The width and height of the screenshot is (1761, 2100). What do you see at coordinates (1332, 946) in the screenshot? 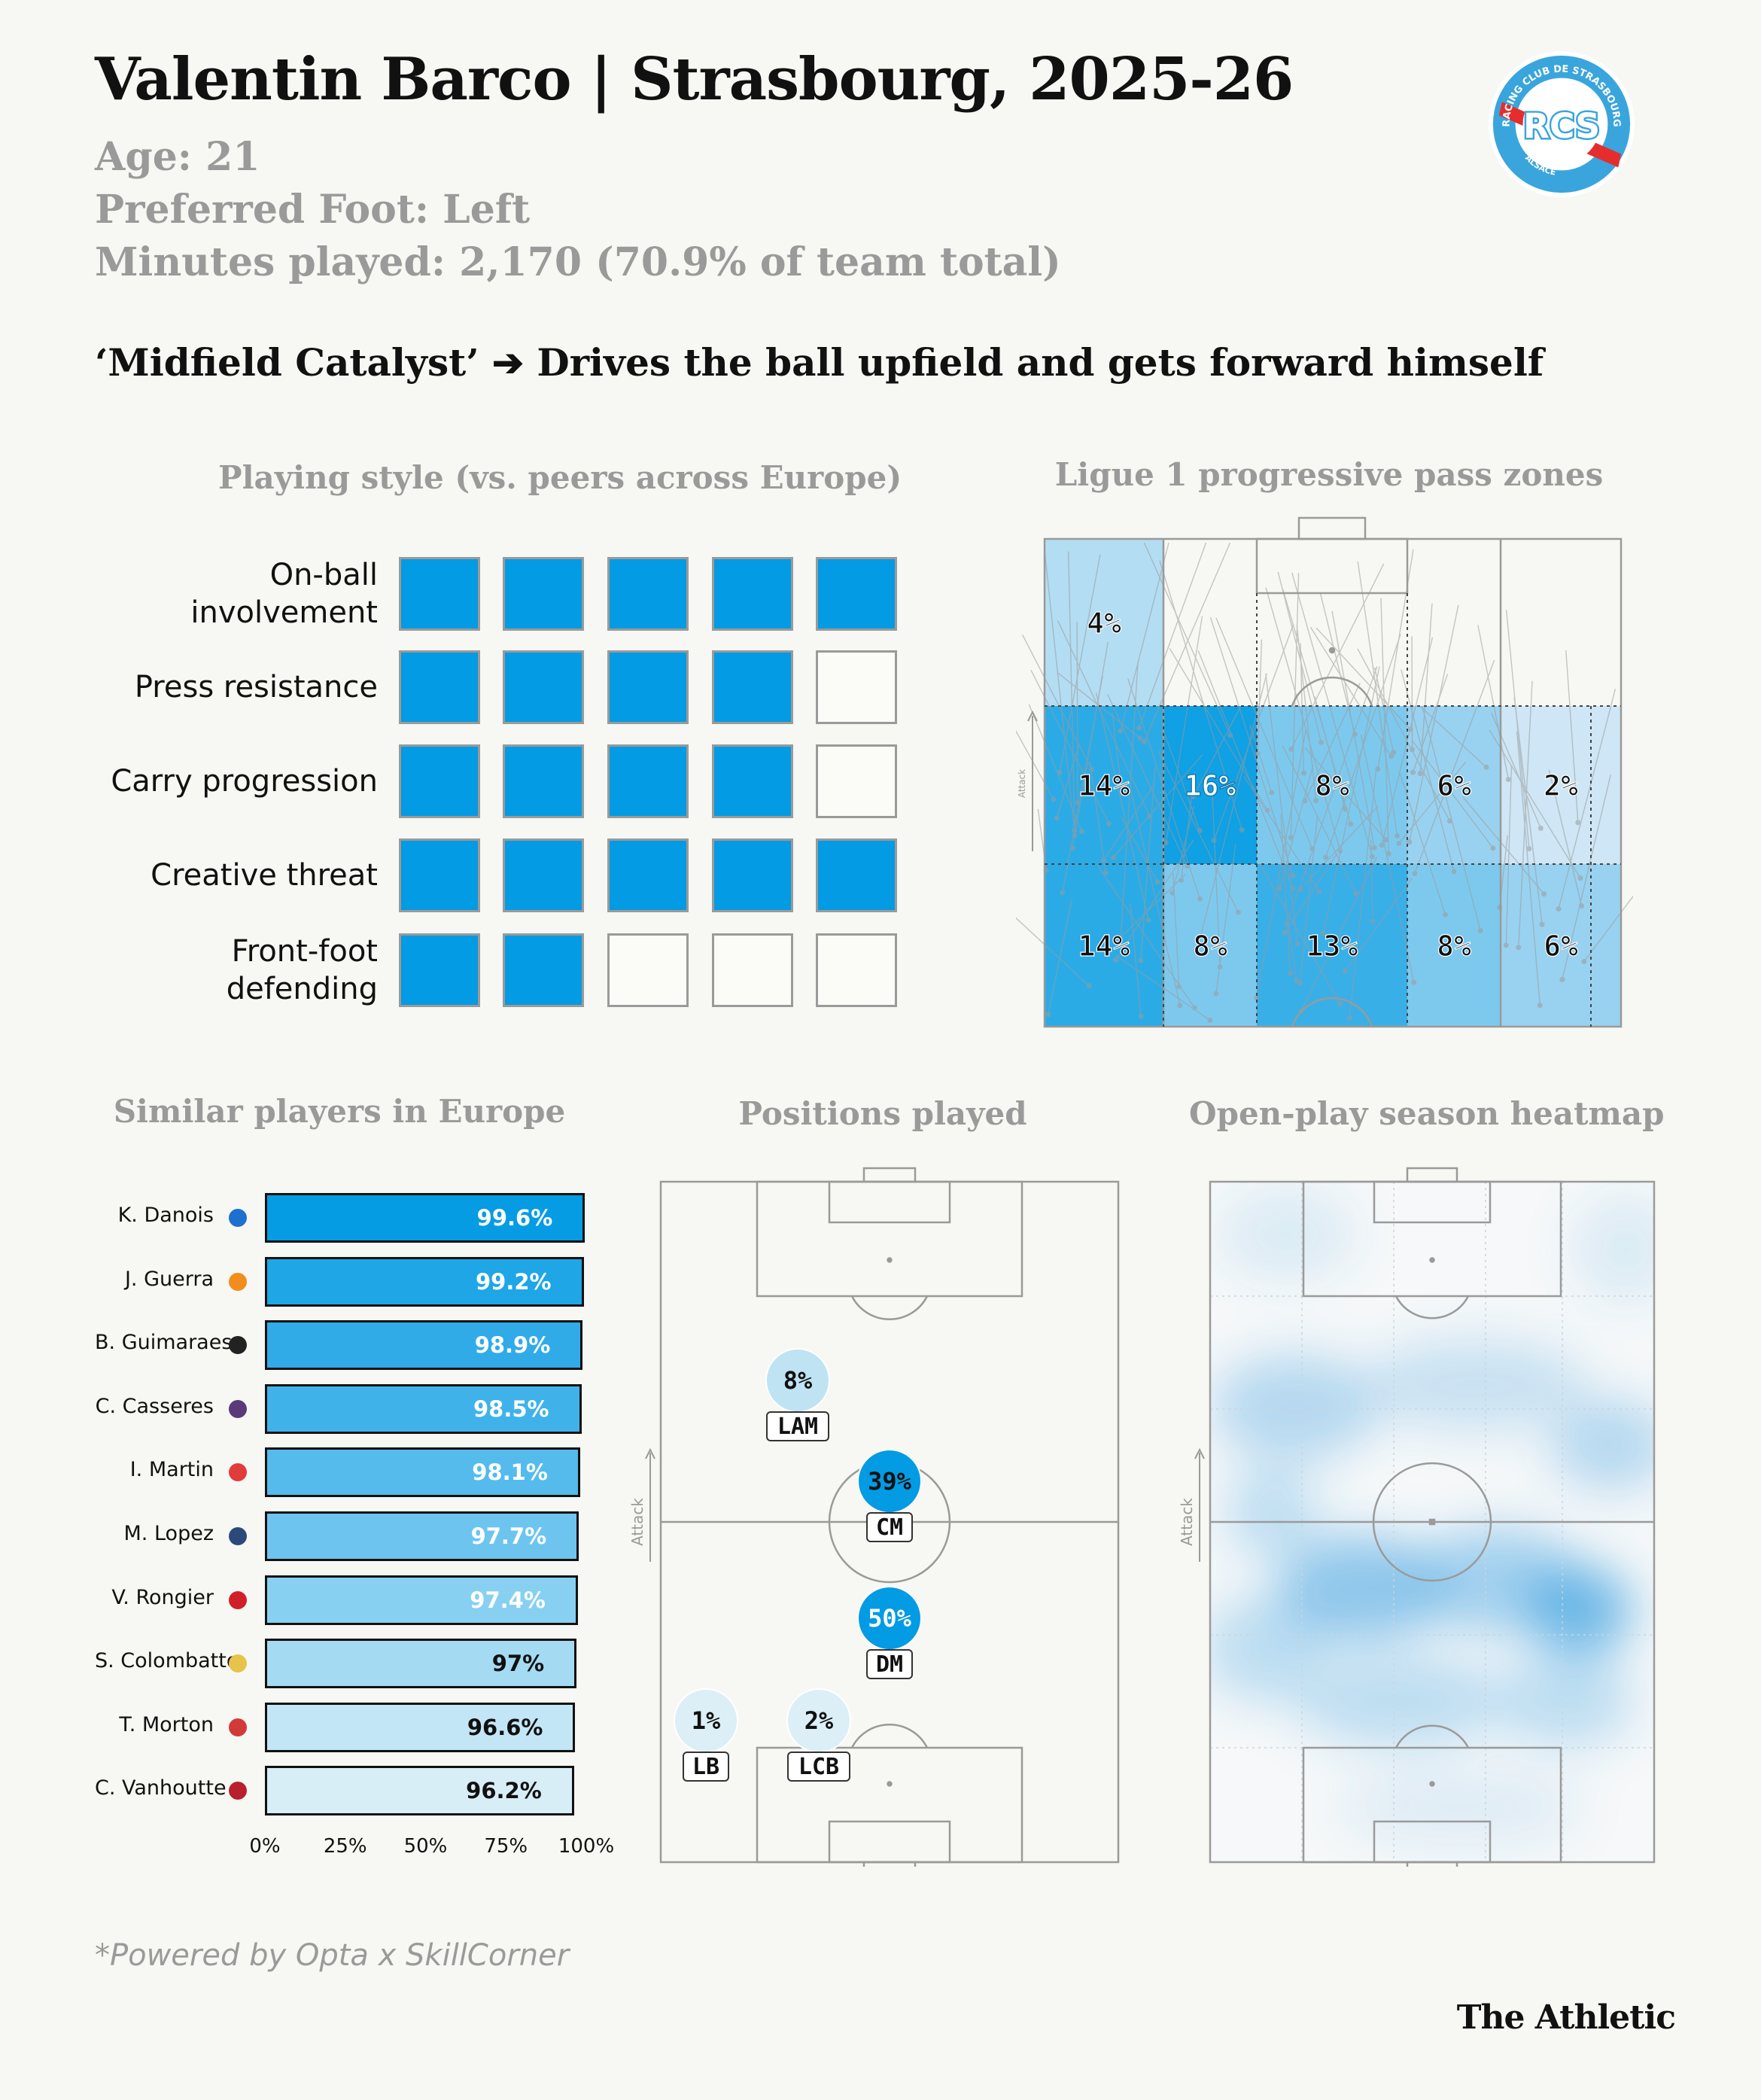
I see `pass-zone-label: 13%` at bounding box center [1332, 946].